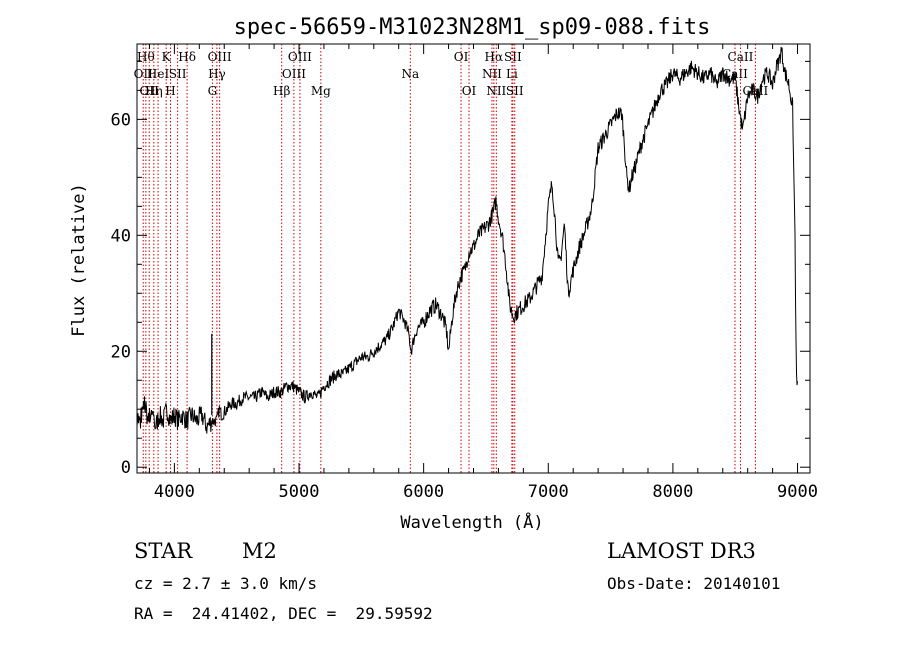 The image size is (900, 649). What do you see at coordinates (512, 74) in the screenshot?
I see `line-marker-label: Li` at bounding box center [512, 74].